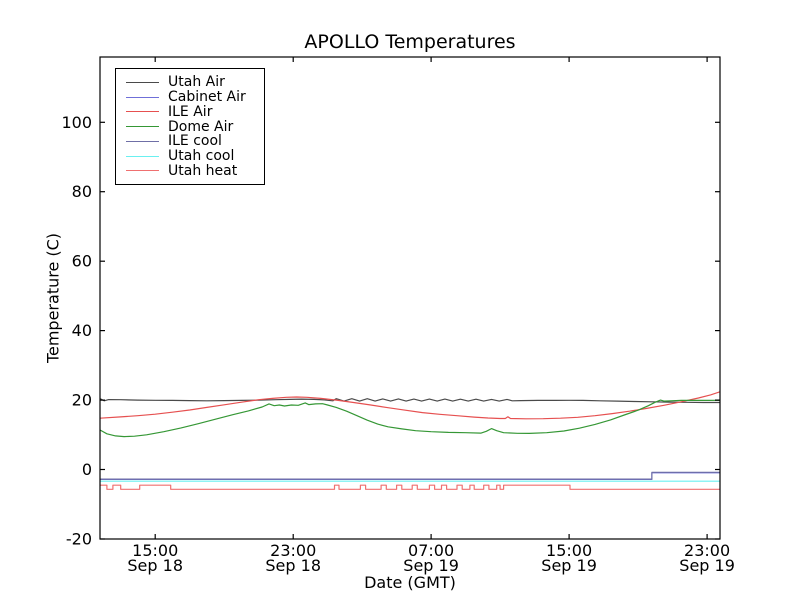  I want to click on legend-item-label: Utah heat, so click(203, 170).